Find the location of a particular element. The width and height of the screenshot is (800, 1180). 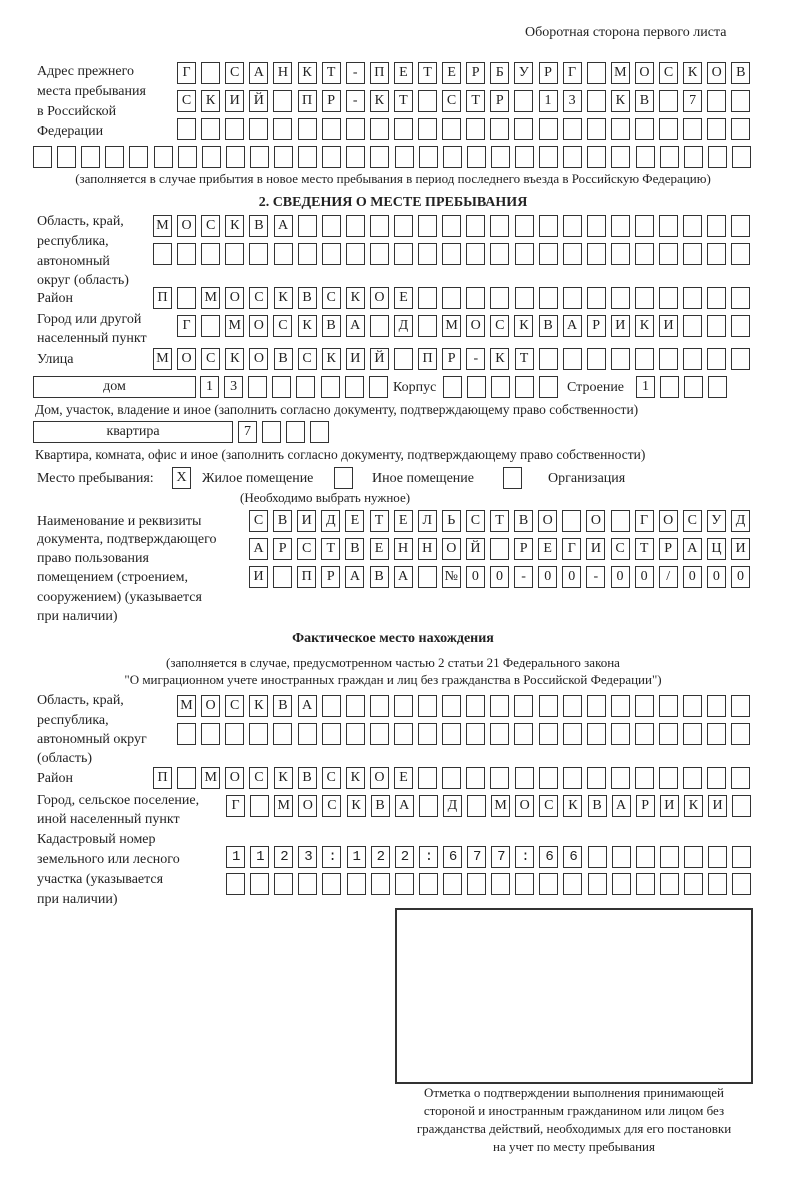

city-cell: Р is located at coordinates (596, 326).